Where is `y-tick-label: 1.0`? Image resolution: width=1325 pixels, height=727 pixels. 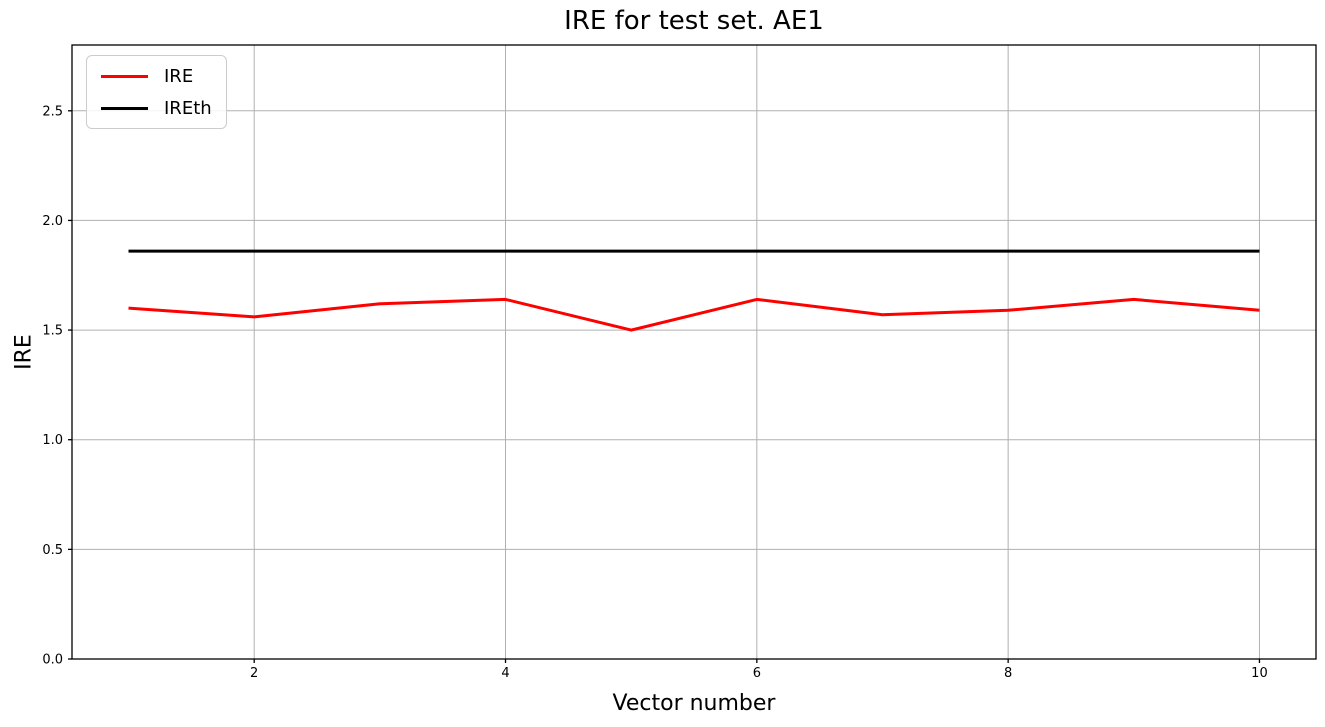 y-tick-label: 1.0 is located at coordinates (52, 440).